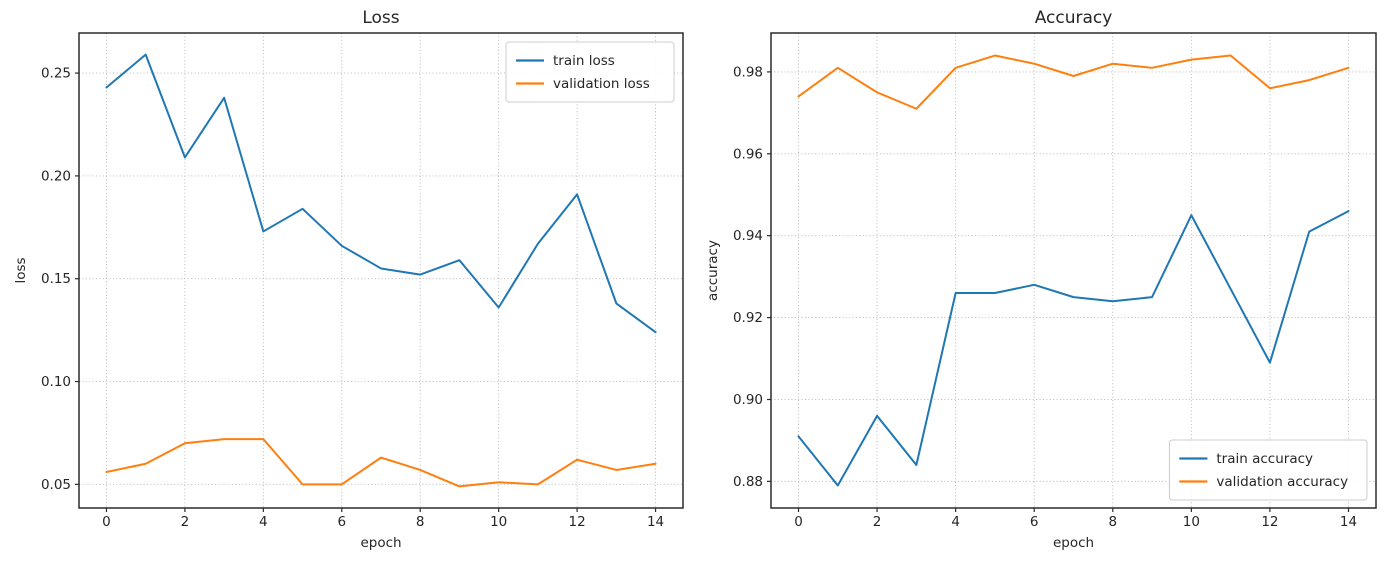 The width and height of the screenshot is (1385, 568). Describe the element at coordinates (381, 463) in the screenshot. I see `series-line-validation-loss` at that location.